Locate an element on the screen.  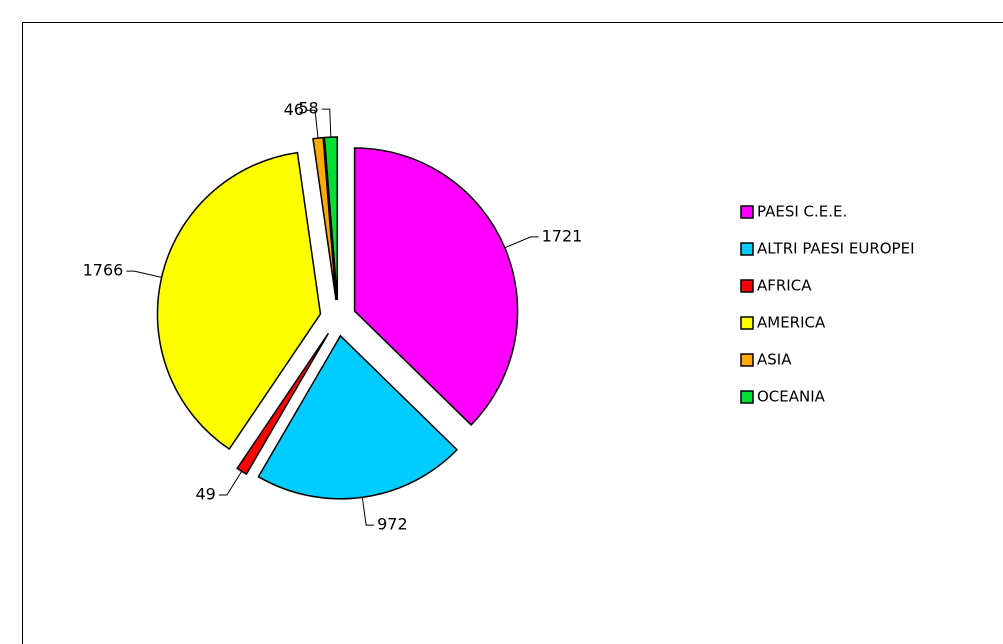
legend-label: ALTRI PAESI EUROPEI is located at coordinates (836, 249).